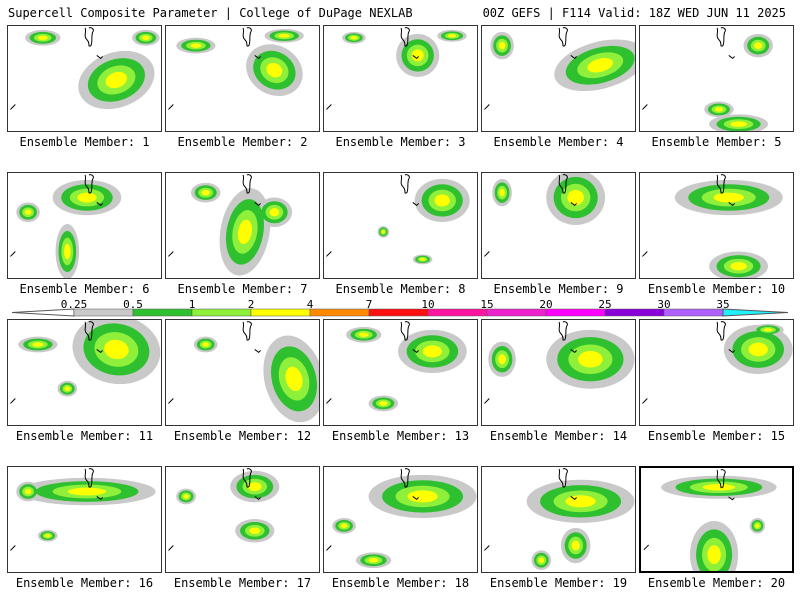 This screenshot has width=800, height=600. Describe the element at coordinates (723, 304) in the screenshot. I see `colorbar-tick-label: 35` at that location.